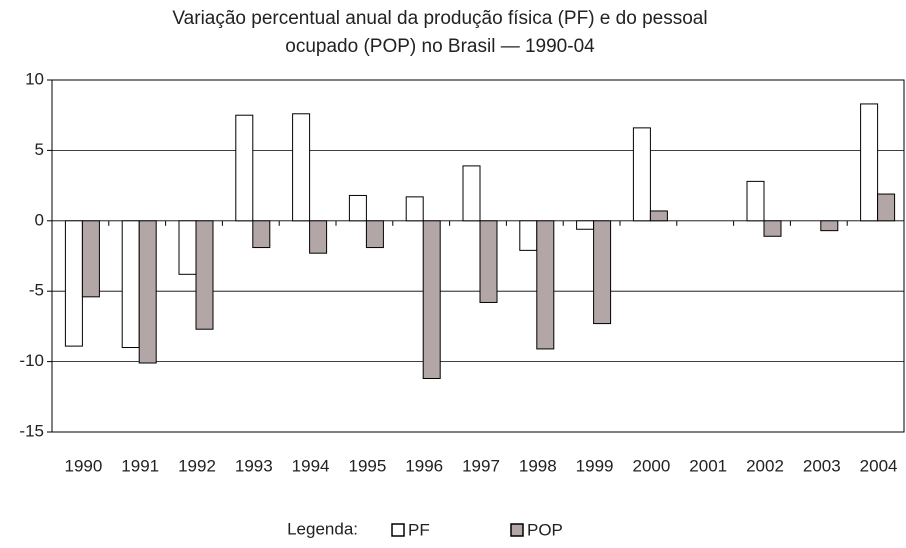  I want to click on legend-title: Legenda:, so click(322, 528).